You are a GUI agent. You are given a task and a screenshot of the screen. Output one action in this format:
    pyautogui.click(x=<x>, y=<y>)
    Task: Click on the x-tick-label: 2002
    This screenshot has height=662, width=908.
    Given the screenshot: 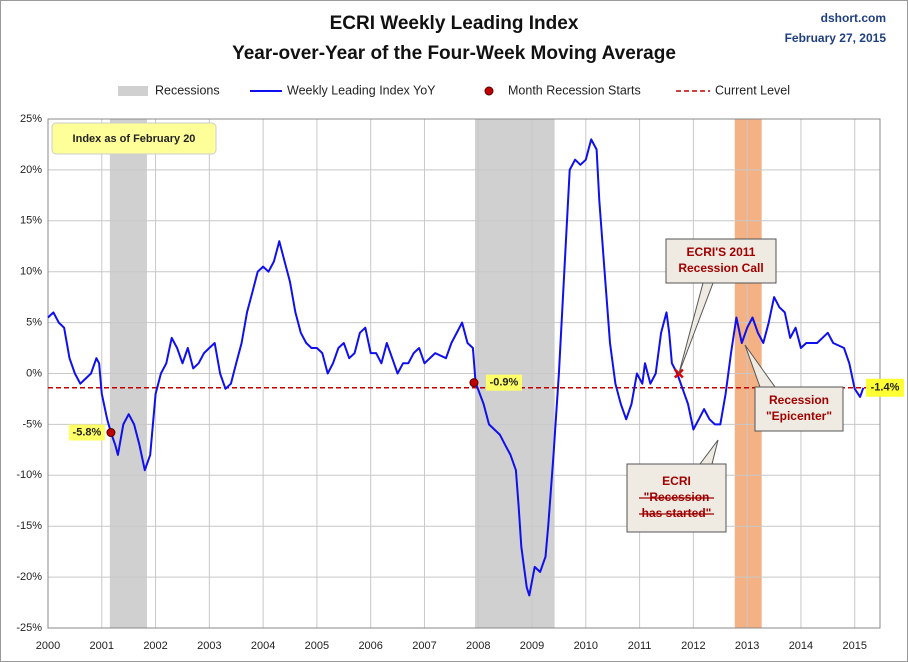 What is the action you would take?
    pyautogui.click(x=155, y=646)
    